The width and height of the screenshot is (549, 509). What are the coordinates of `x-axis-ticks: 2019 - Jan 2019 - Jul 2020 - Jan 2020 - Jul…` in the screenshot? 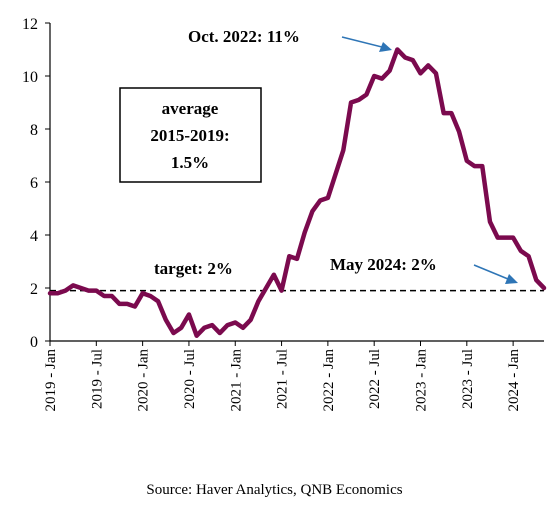 It's located at (282, 376).